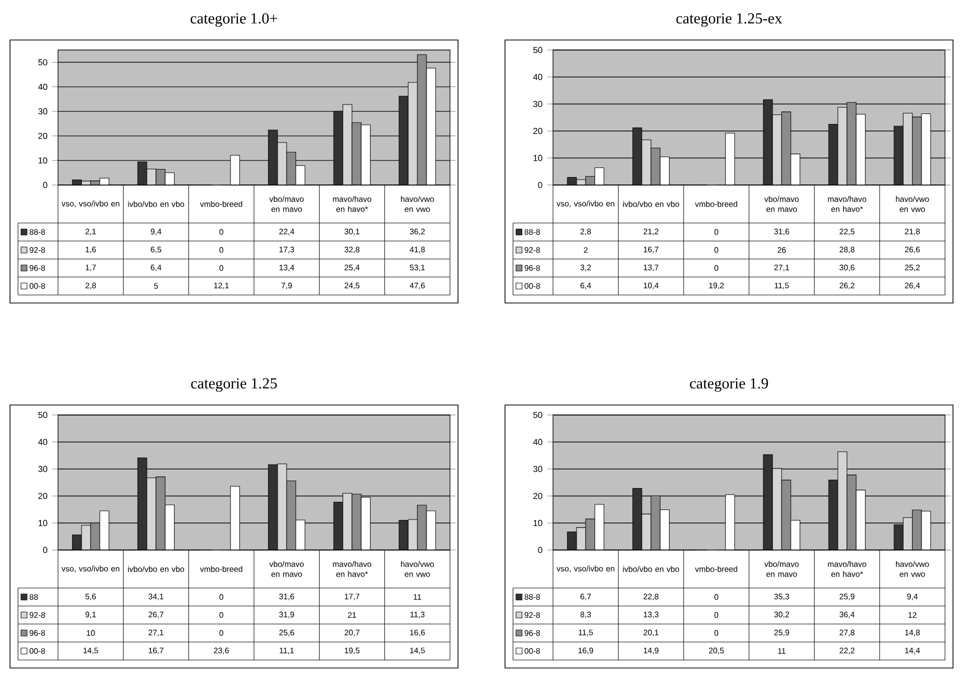 This screenshot has height=677, width=960. What do you see at coordinates (651, 651) in the screenshot?
I see `data-label: 14,9` at bounding box center [651, 651].